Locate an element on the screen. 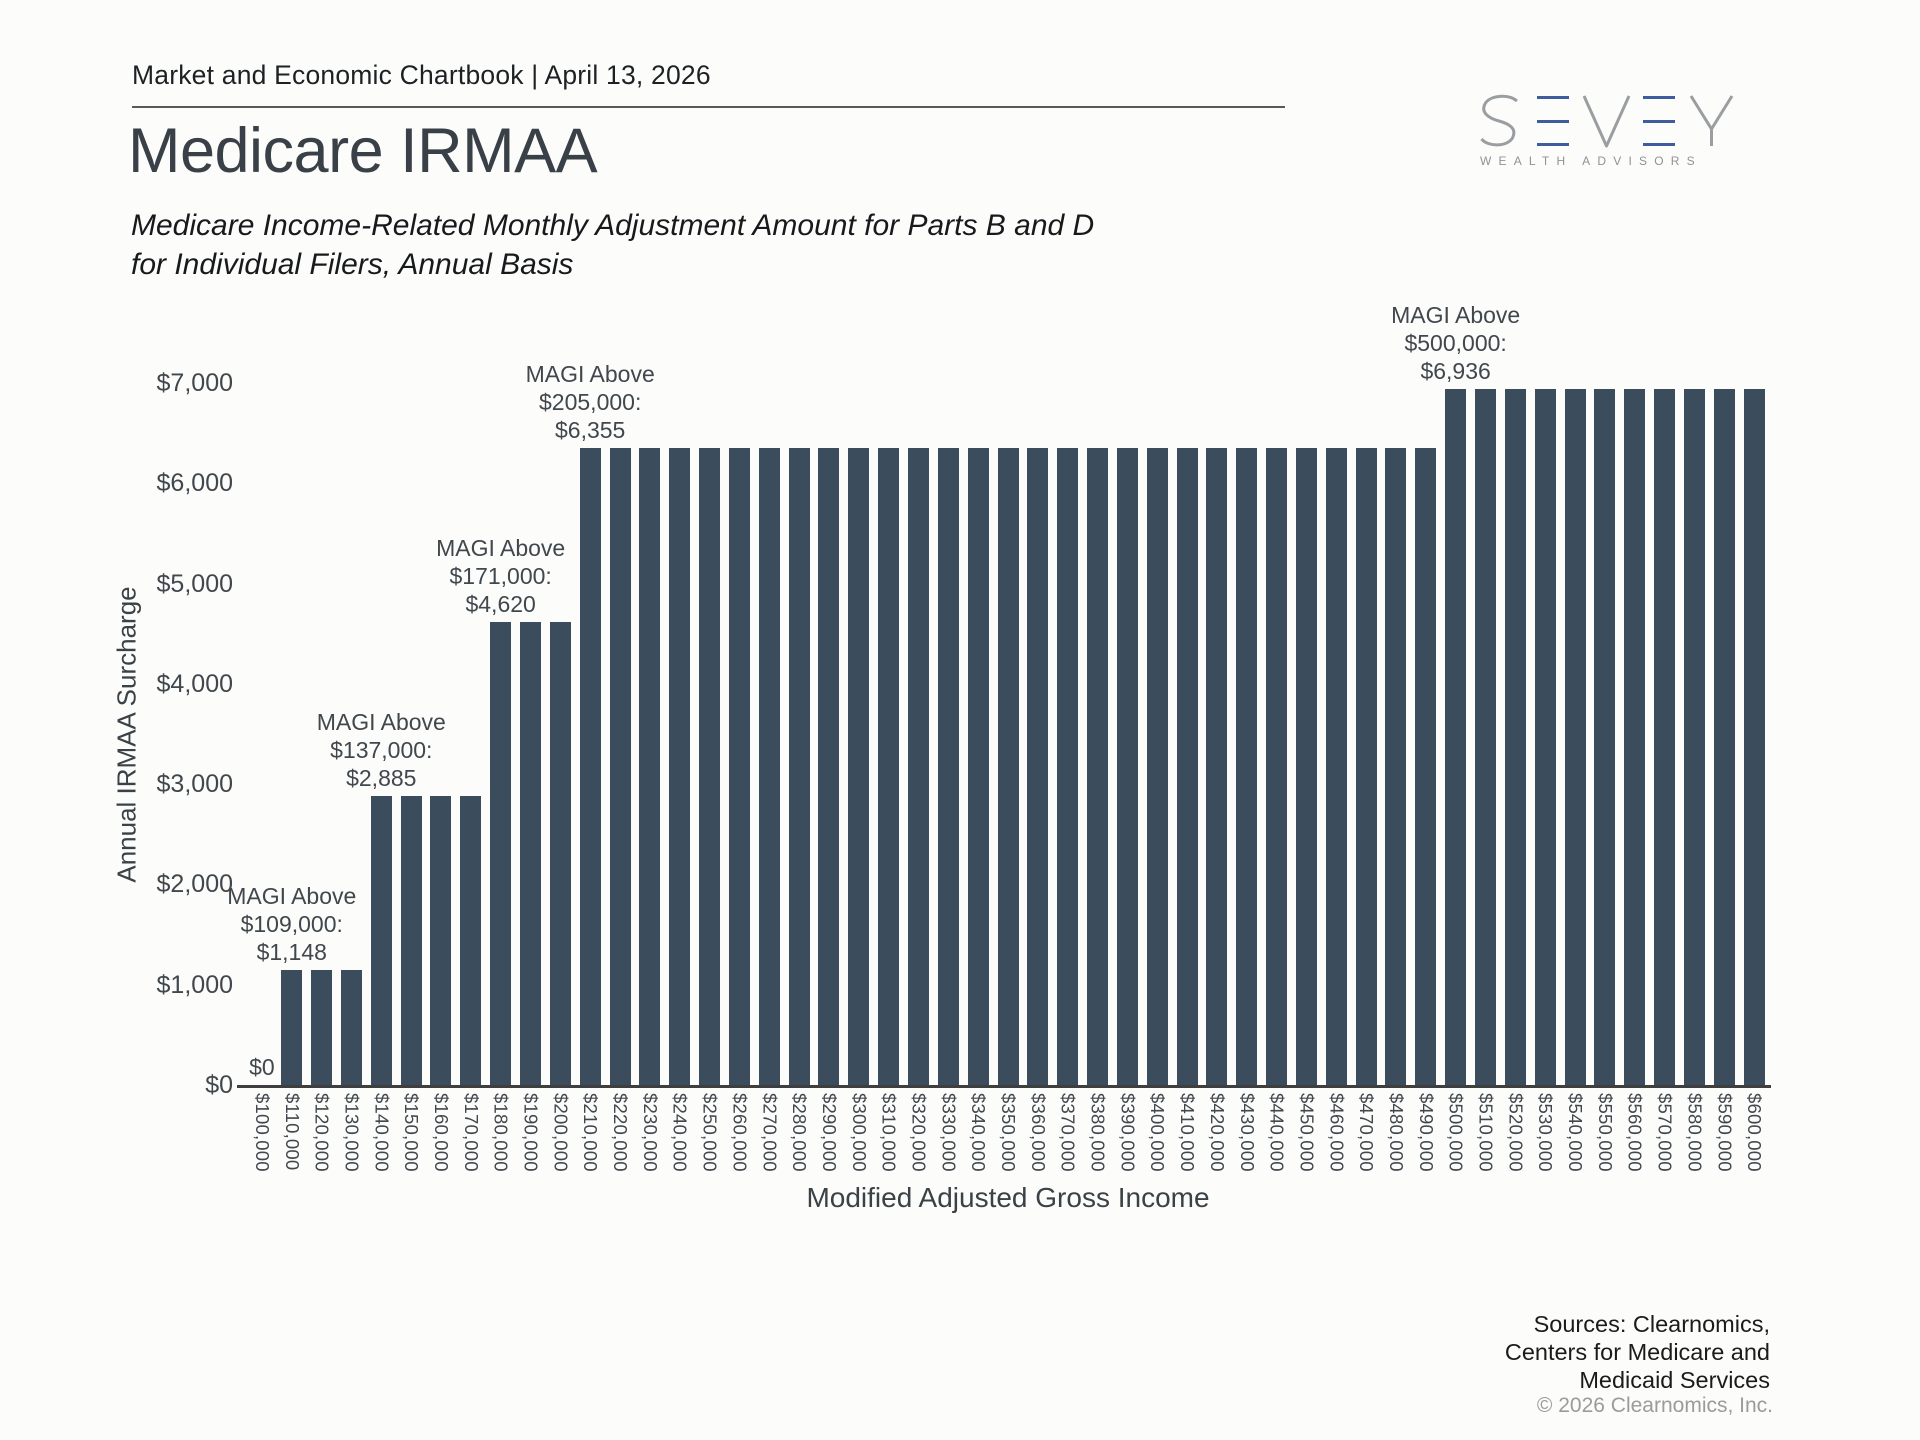 The image size is (1920, 1440). x-tick-label: $100,000 is located at coordinates (262, 1132).